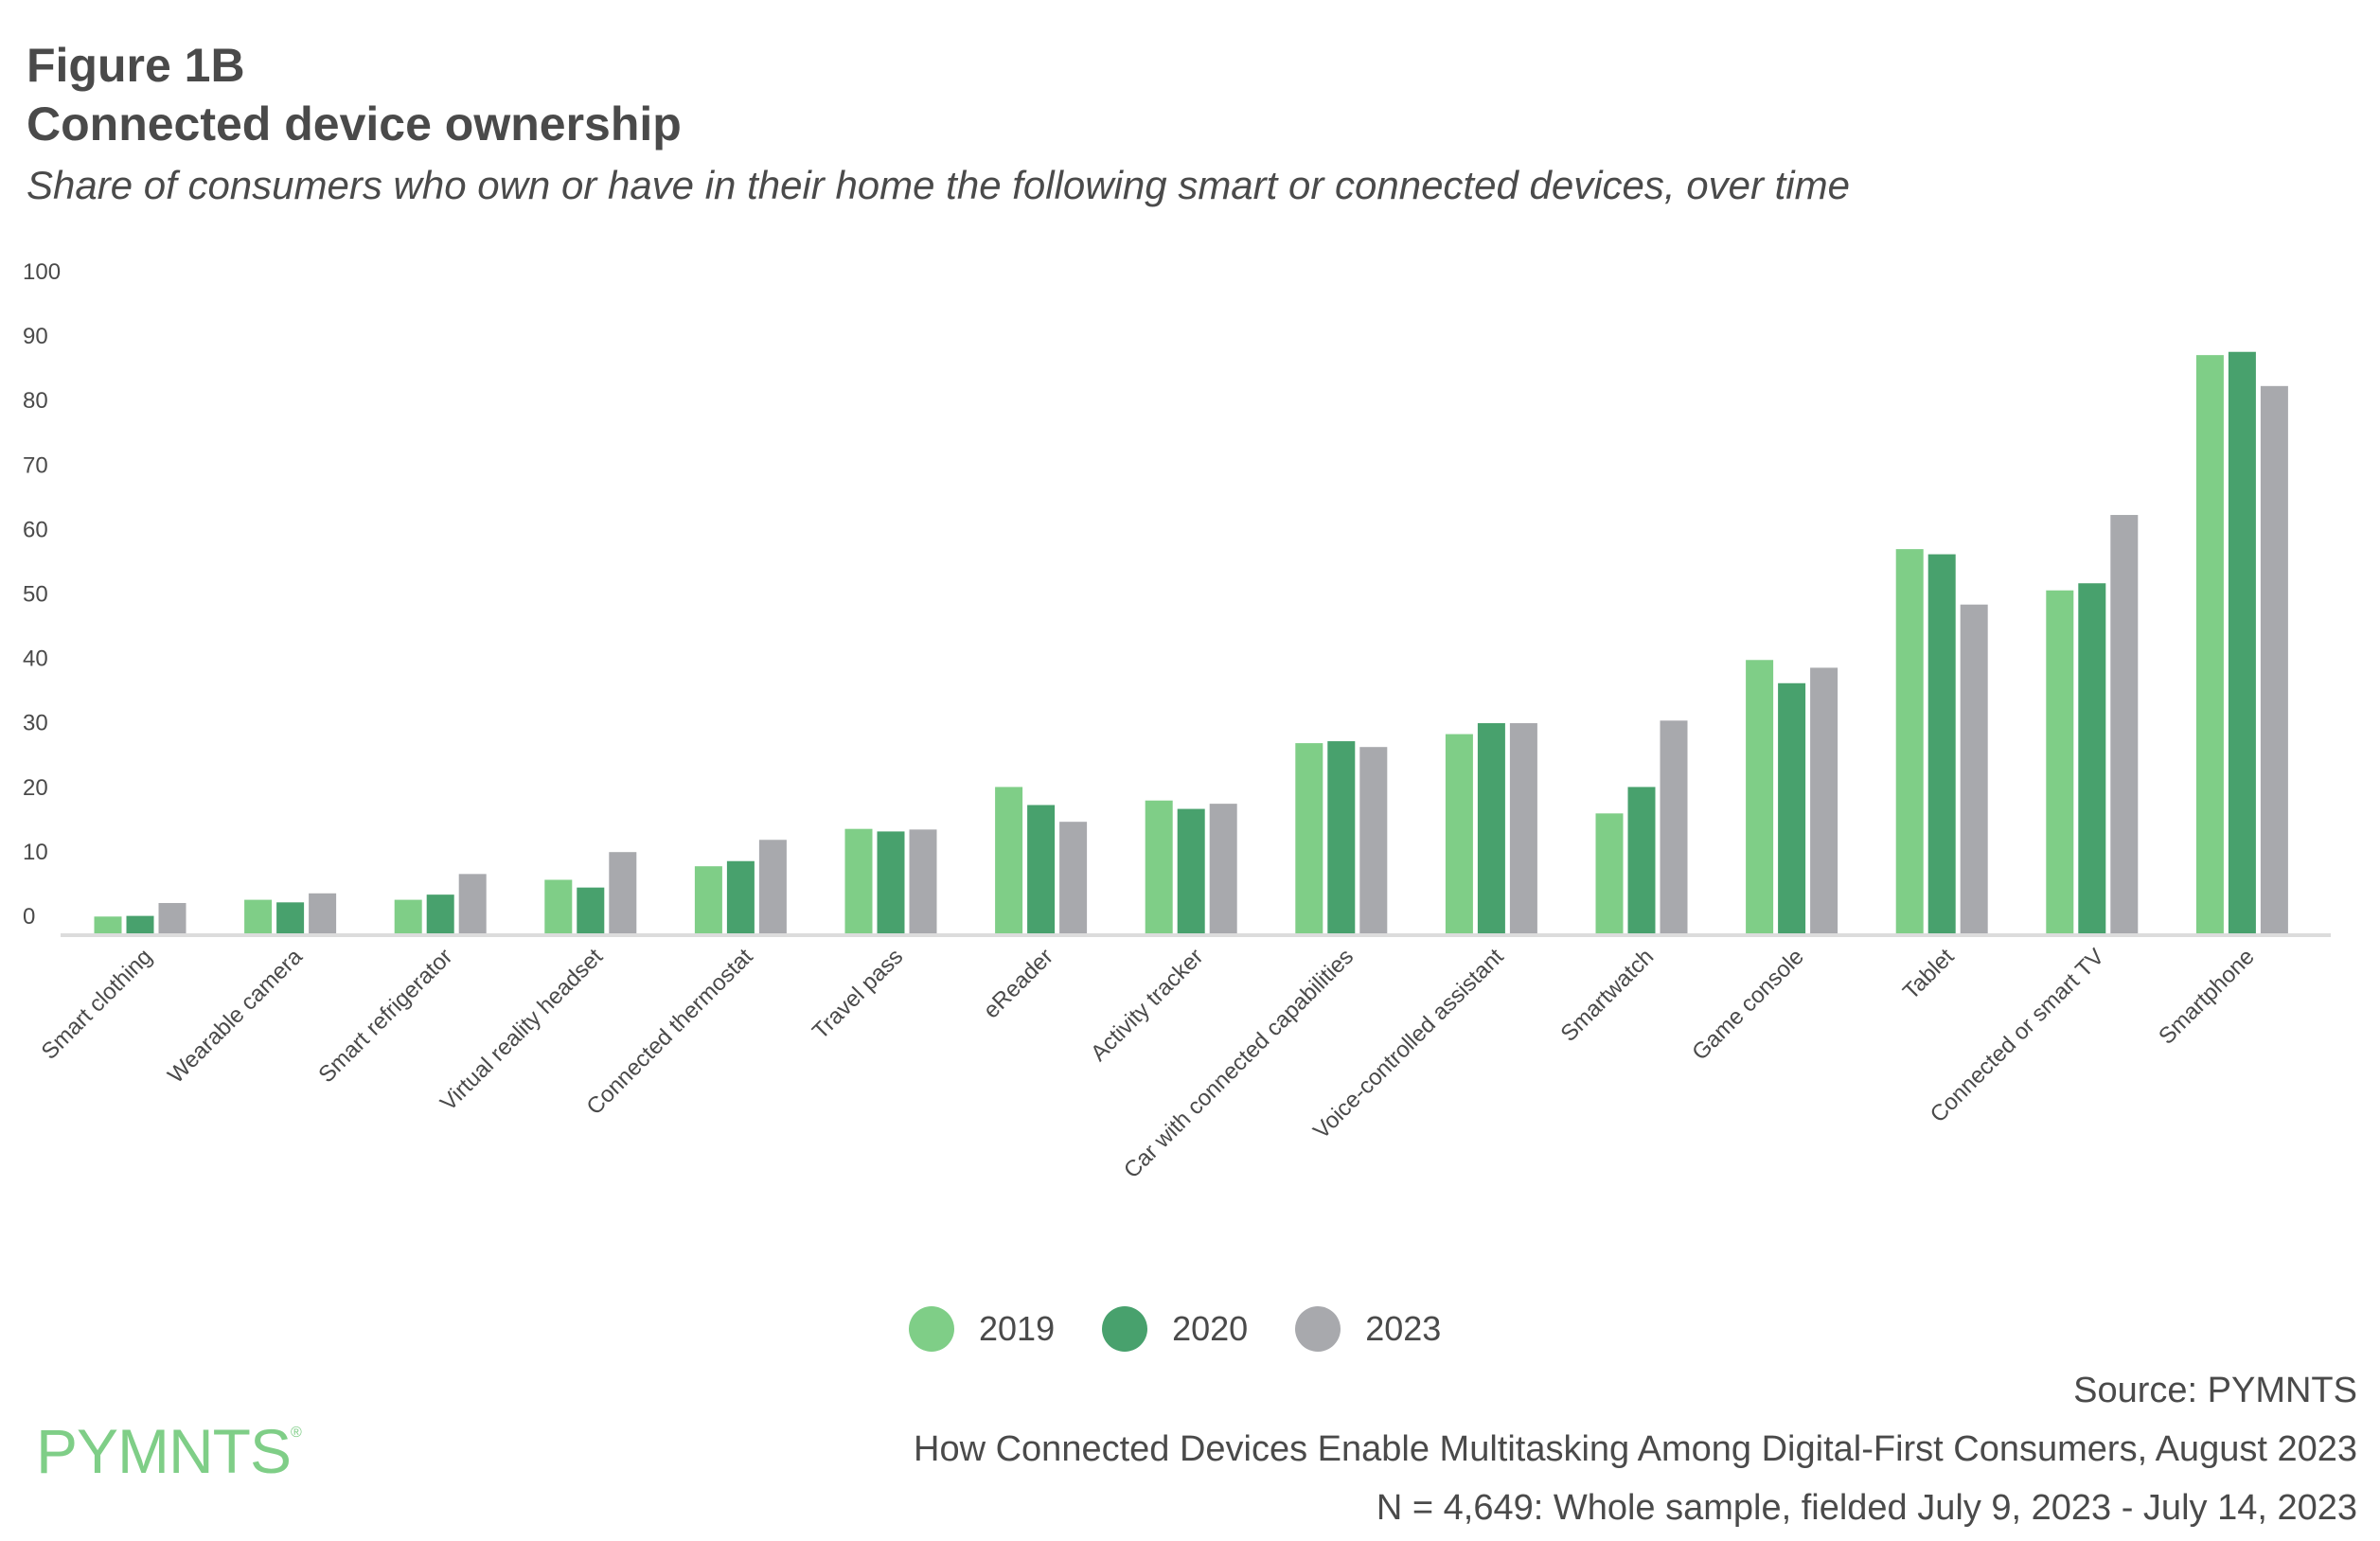 The image size is (2380, 1541). What do you see at coordinates (1318, 1329) in the screenshot?
I see `legend-swatch-2023` at bounding box center [1318, 1329].